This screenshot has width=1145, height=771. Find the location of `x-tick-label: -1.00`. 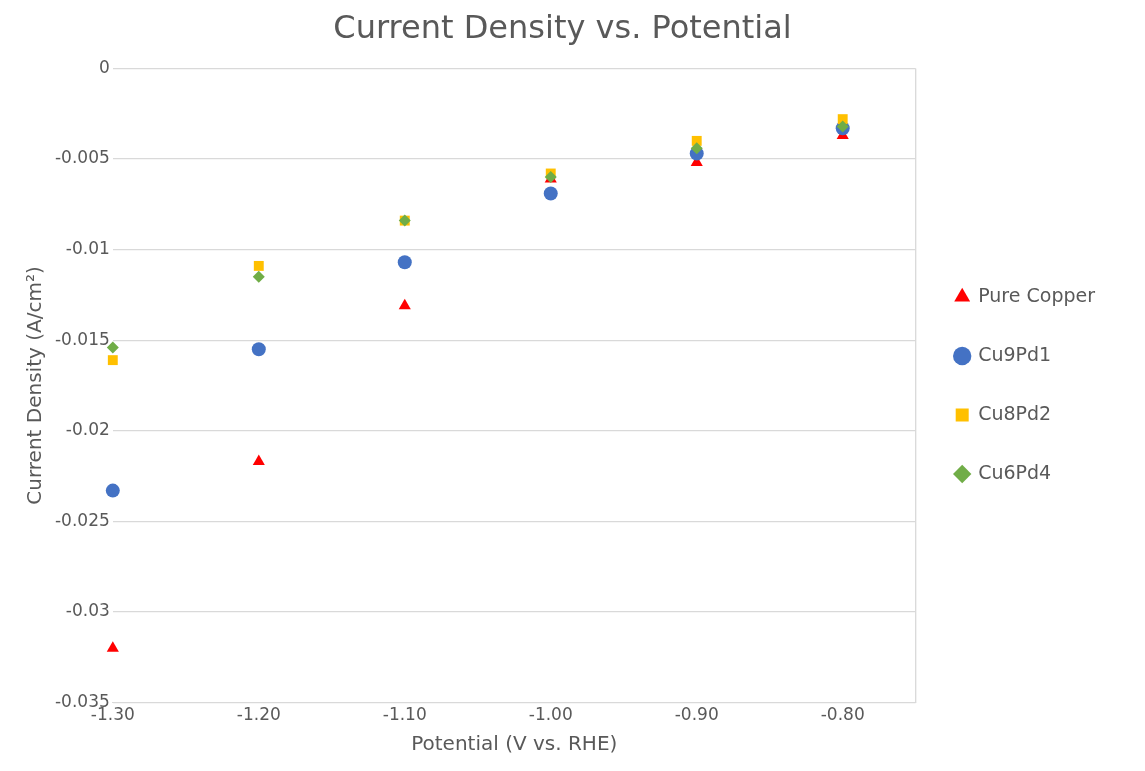

x-tick-label: -1.00 is located at coordinates (550, 714).